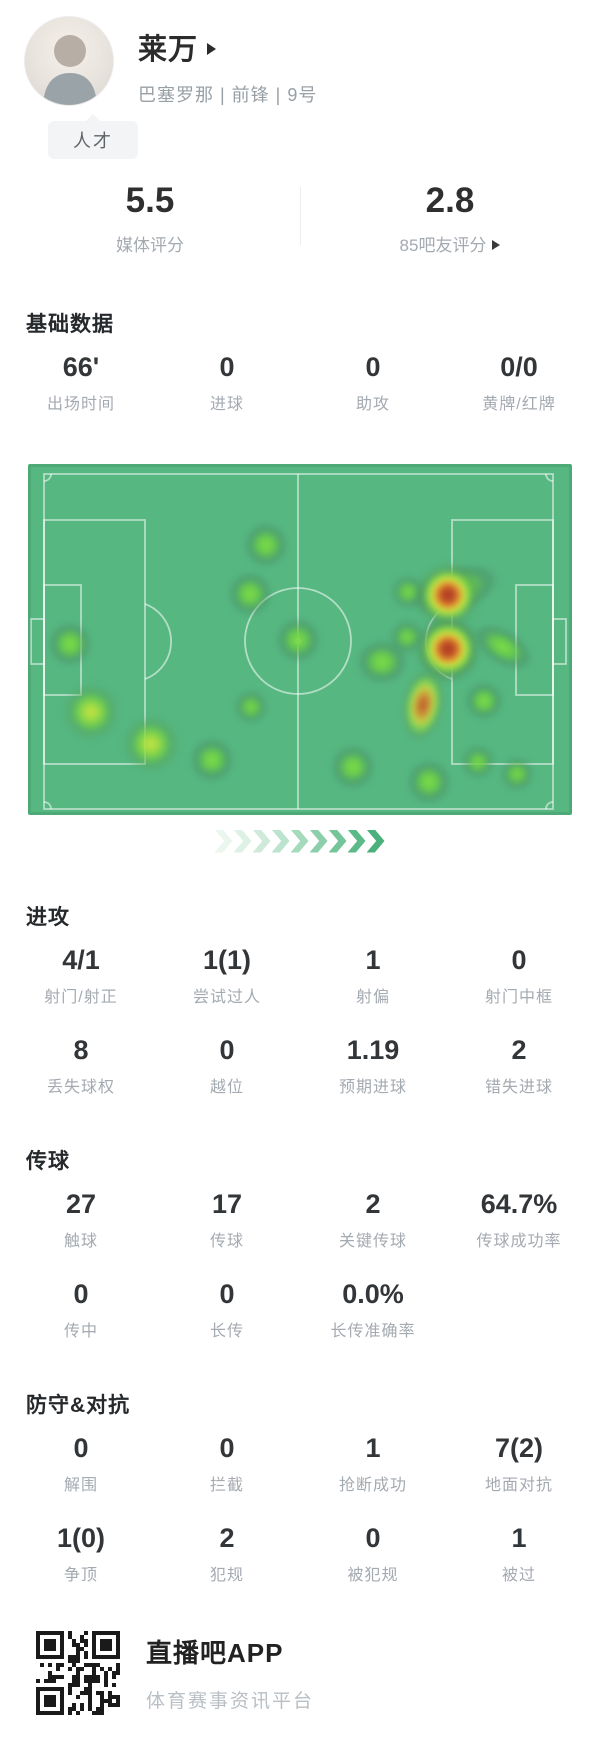 The height and width of the screenshot is (1750, 600). What do you see at coordinates (80, 1538) in the screenshot?
I see `stat-value: 1(0)` at bounding box center [80, 1538].